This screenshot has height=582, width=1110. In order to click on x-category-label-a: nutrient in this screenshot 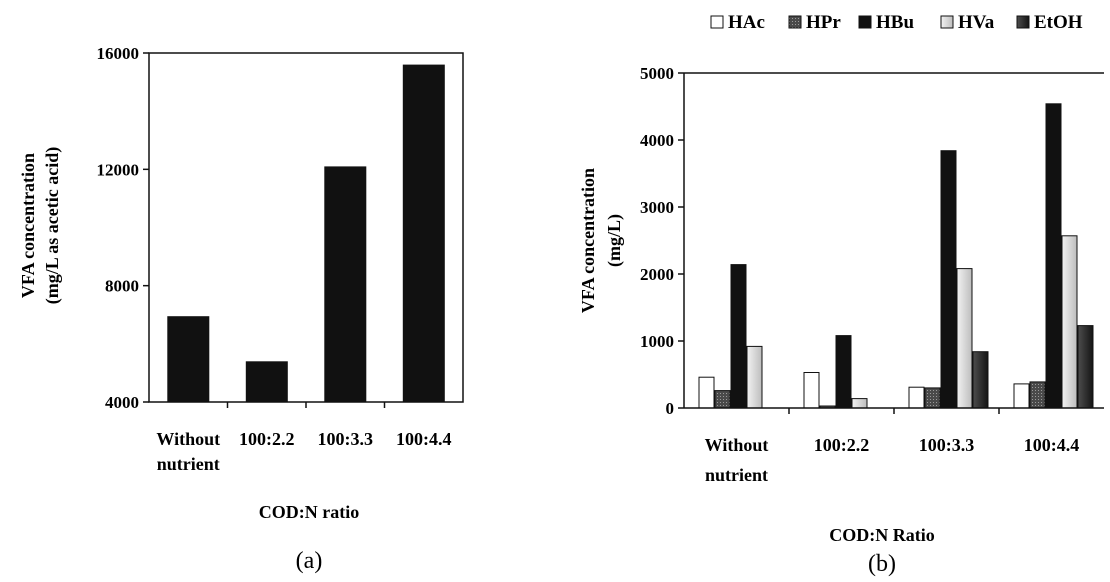, I will do `click(188, 464)`.